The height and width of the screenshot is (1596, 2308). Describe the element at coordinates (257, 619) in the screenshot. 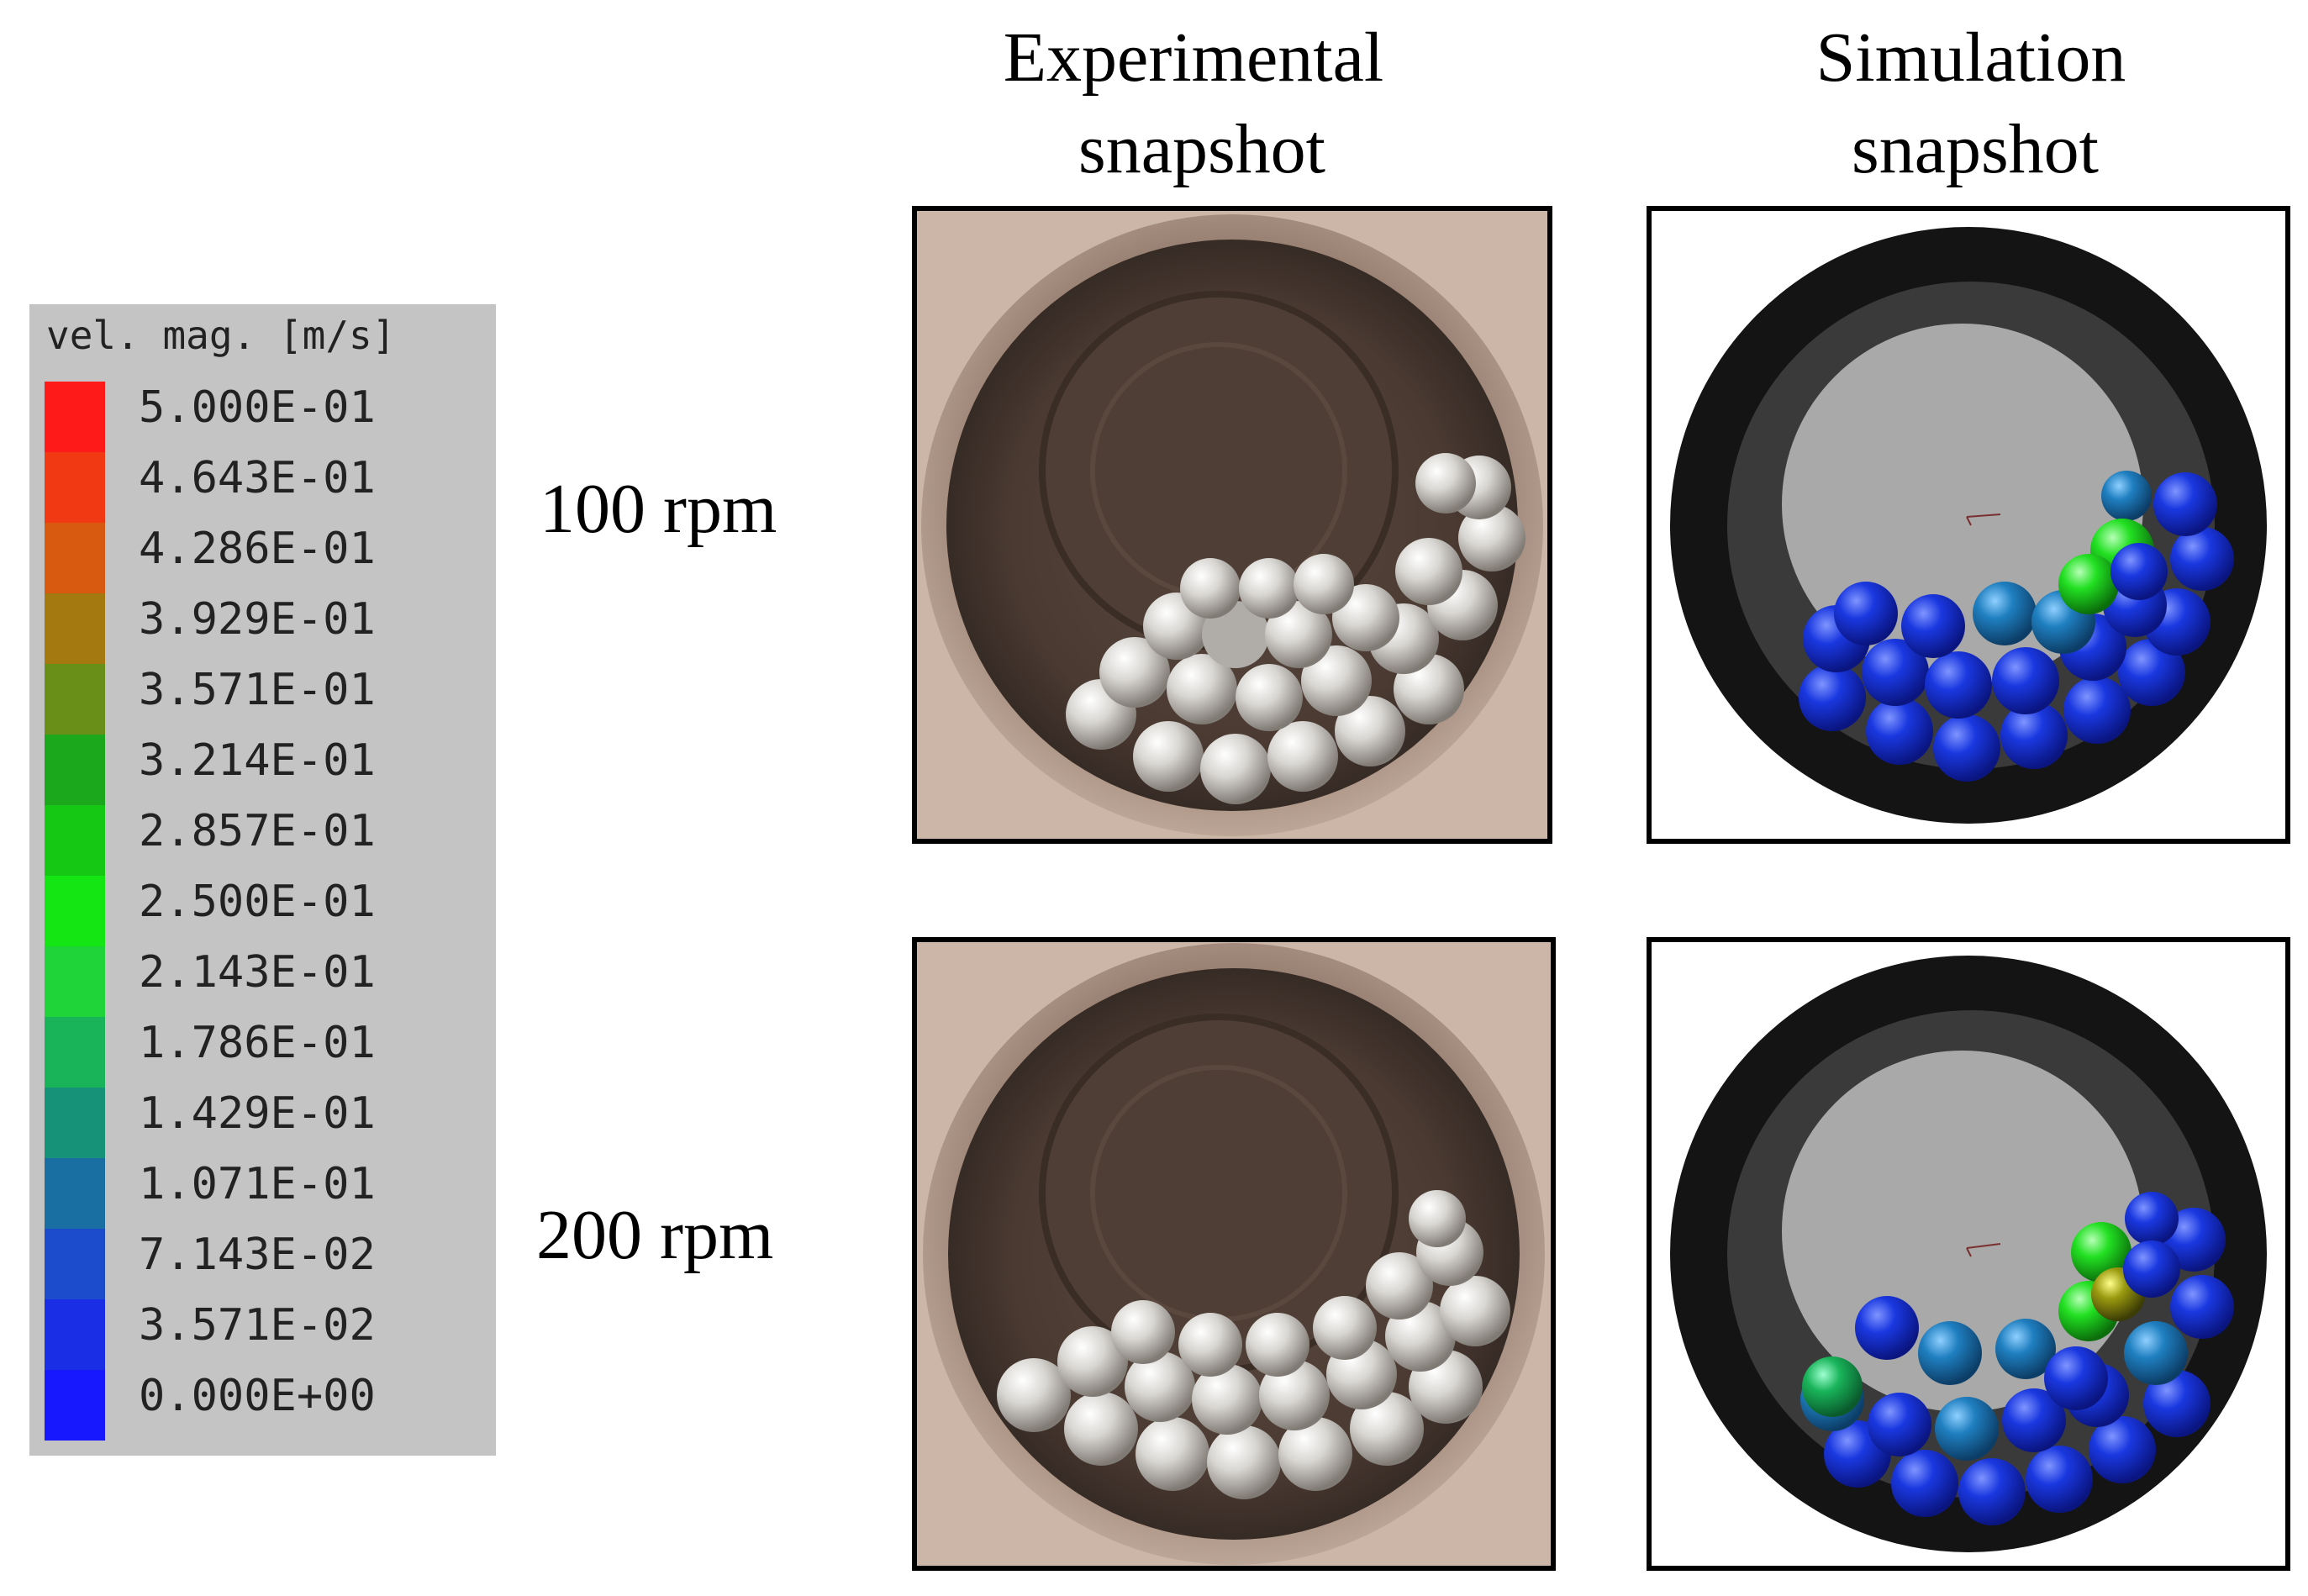

I see `legend-value: 3.929E-01` at that location.